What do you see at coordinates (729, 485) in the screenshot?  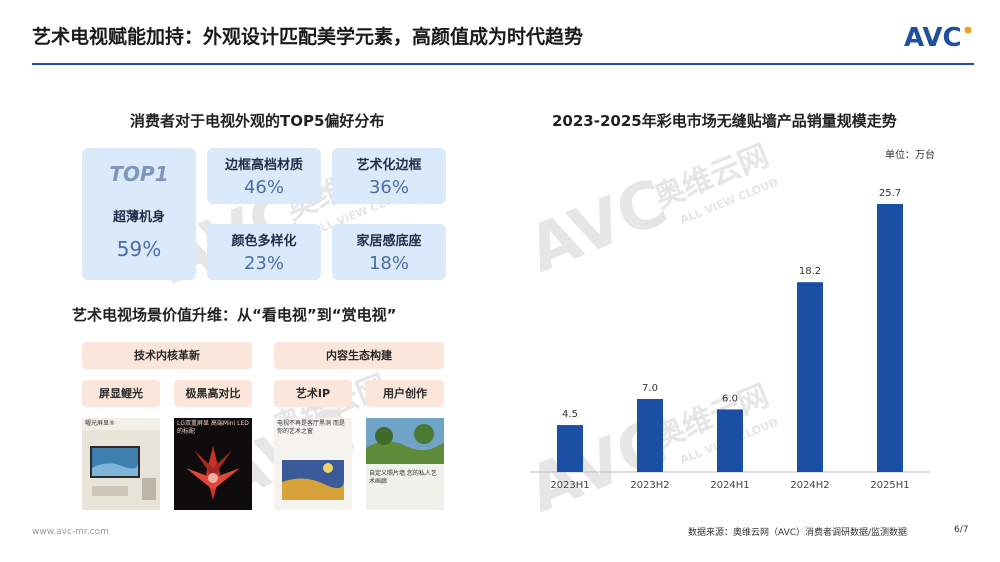 I see `x-tick-label-2024H1: 2024H1` at bounding box center [729, 485].